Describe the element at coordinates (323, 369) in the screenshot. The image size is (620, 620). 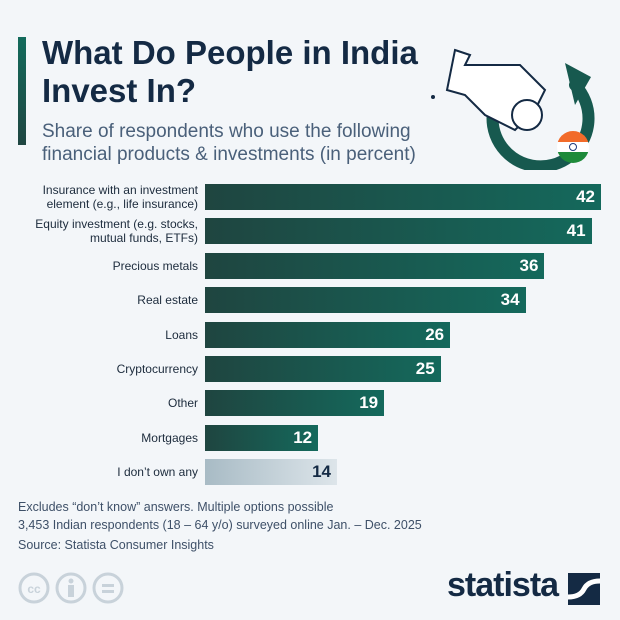
I see `bar: 25` at that location.